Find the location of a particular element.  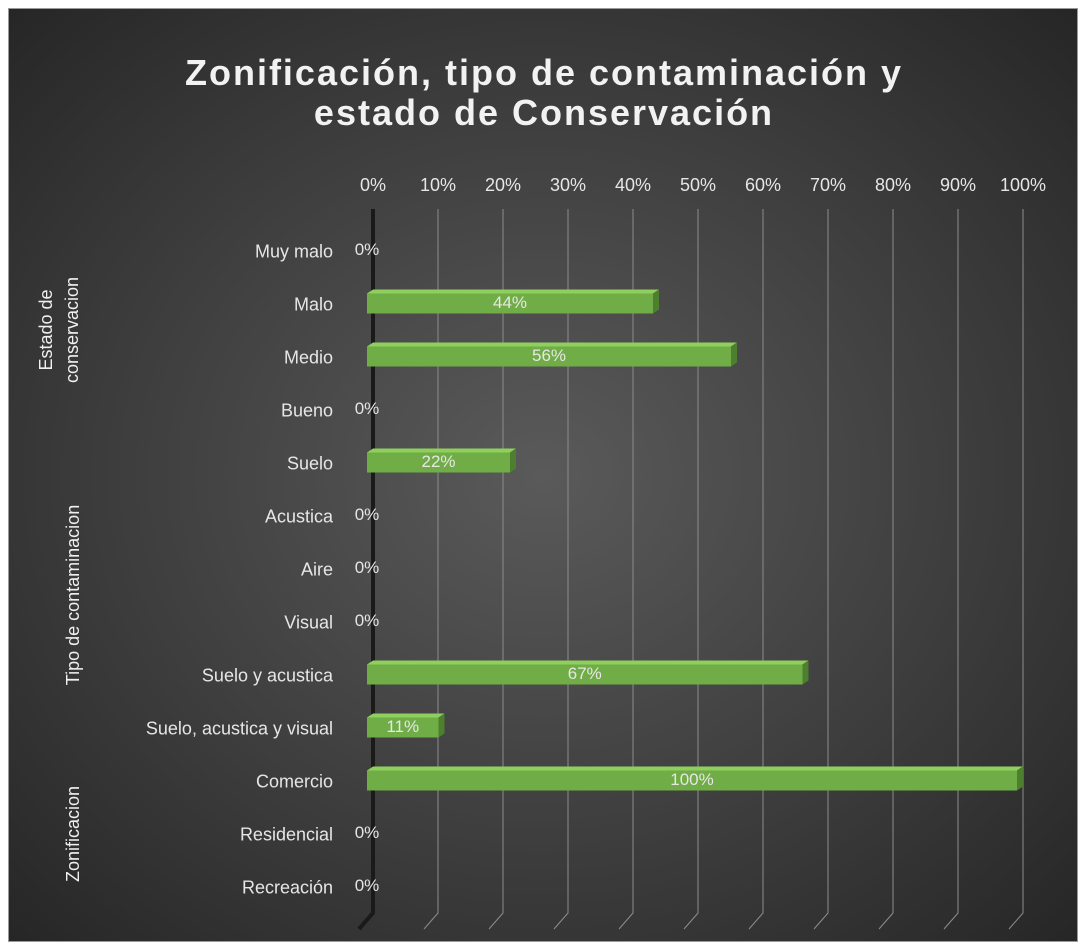

y-tick-label: Suelo y acustica is located at coordinates (268, 675).